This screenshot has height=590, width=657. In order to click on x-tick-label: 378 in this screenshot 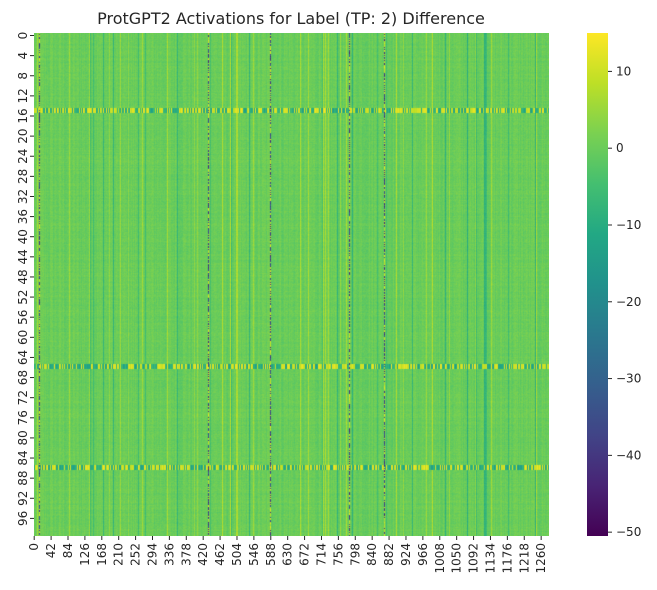, I will do `click(186, 554)`.